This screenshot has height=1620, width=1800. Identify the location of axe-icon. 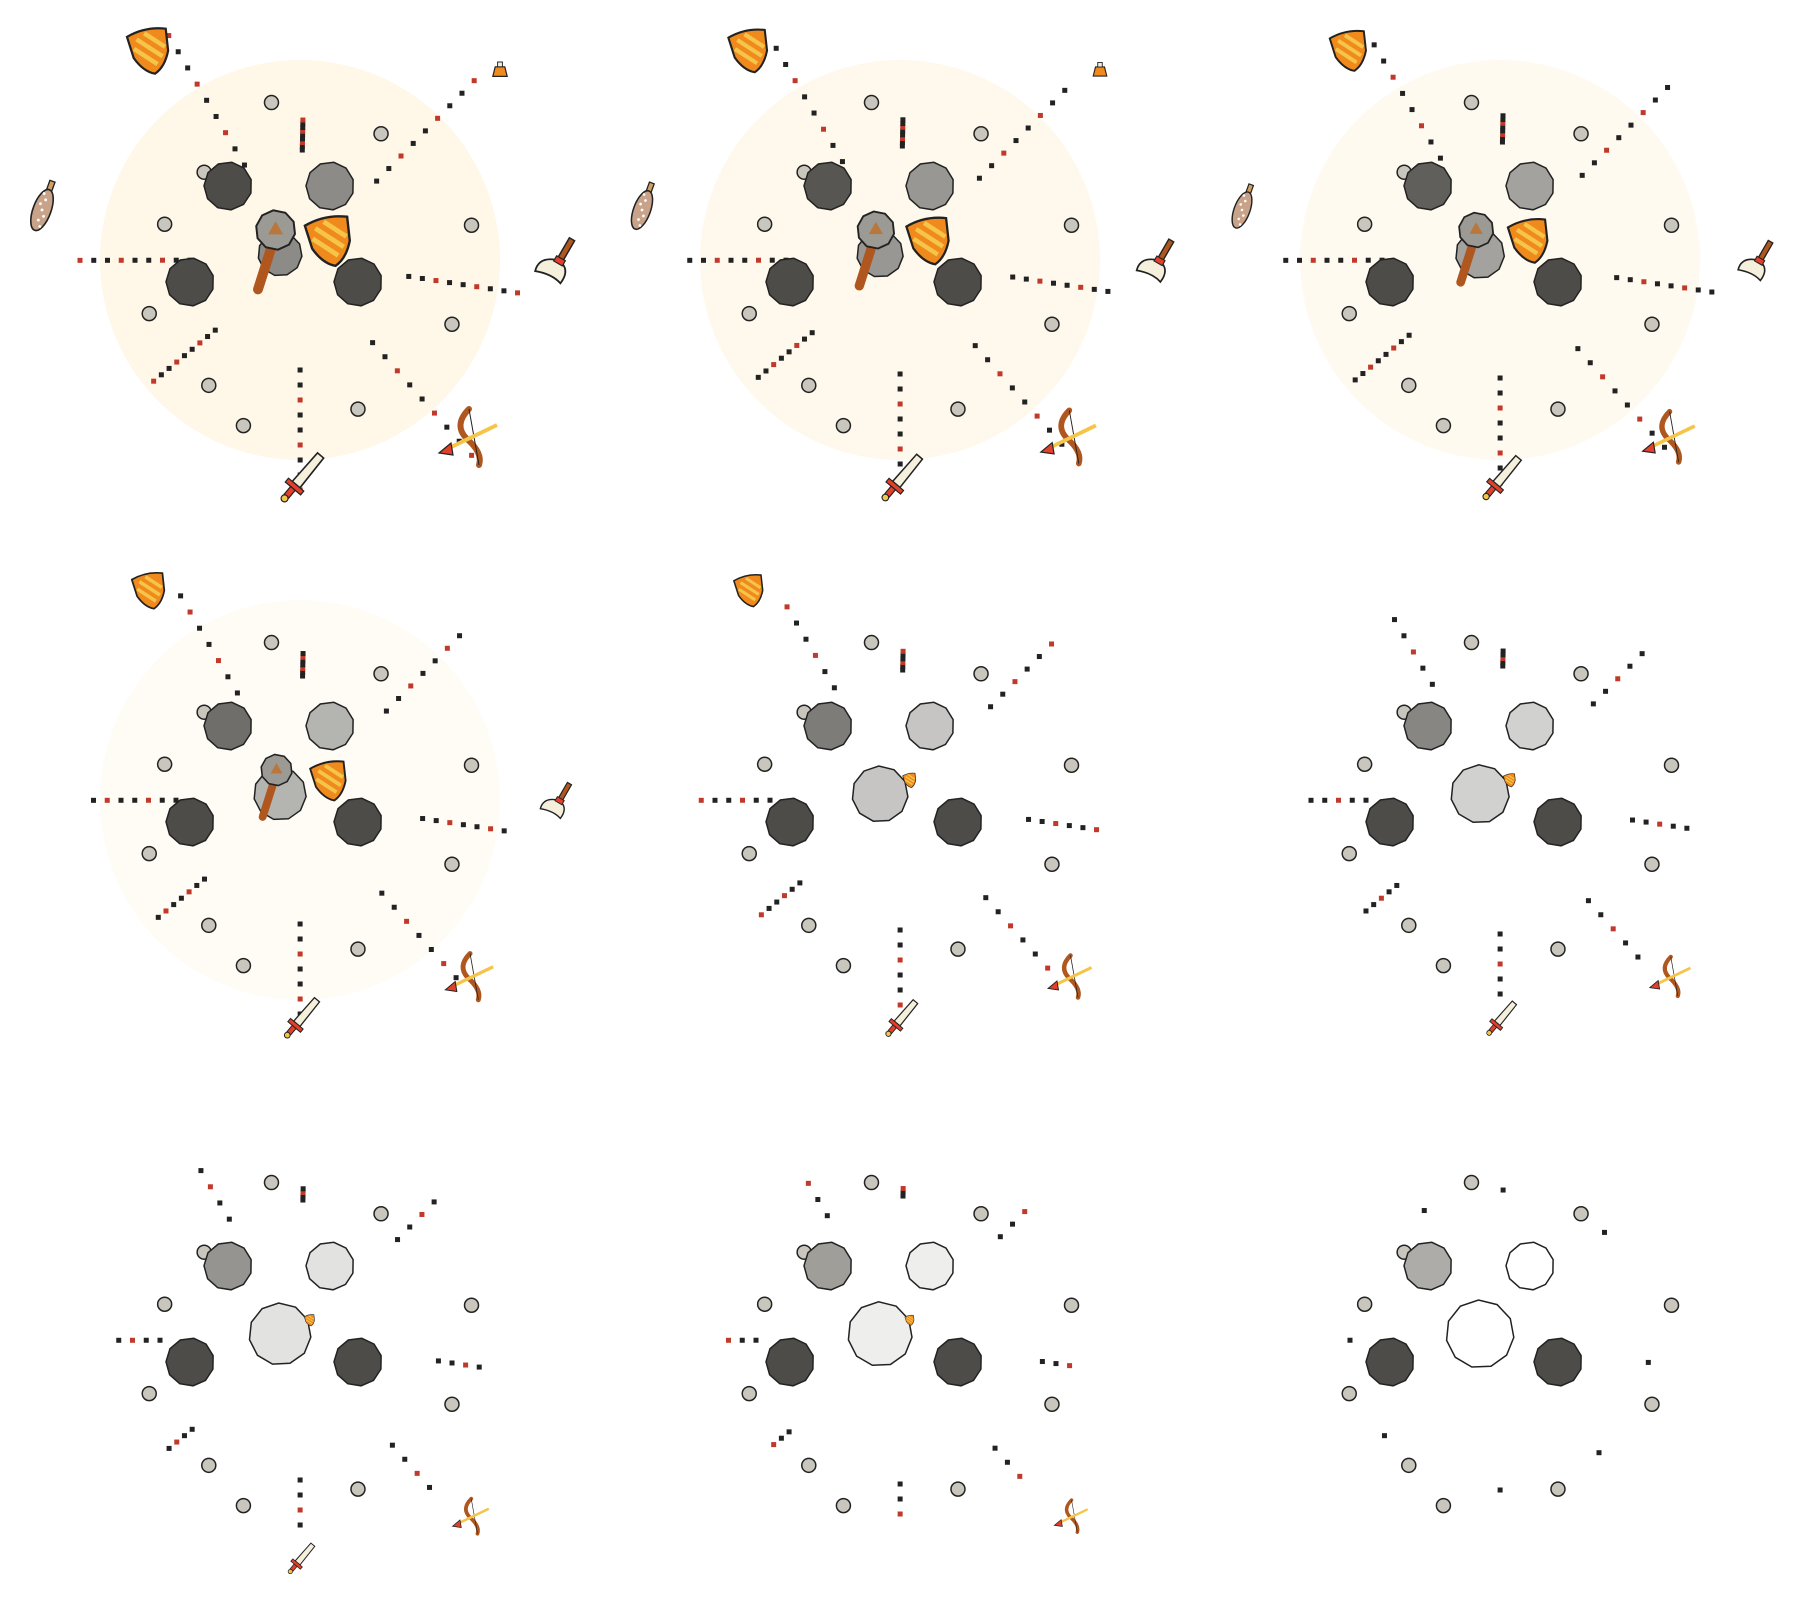
(1755, 260).